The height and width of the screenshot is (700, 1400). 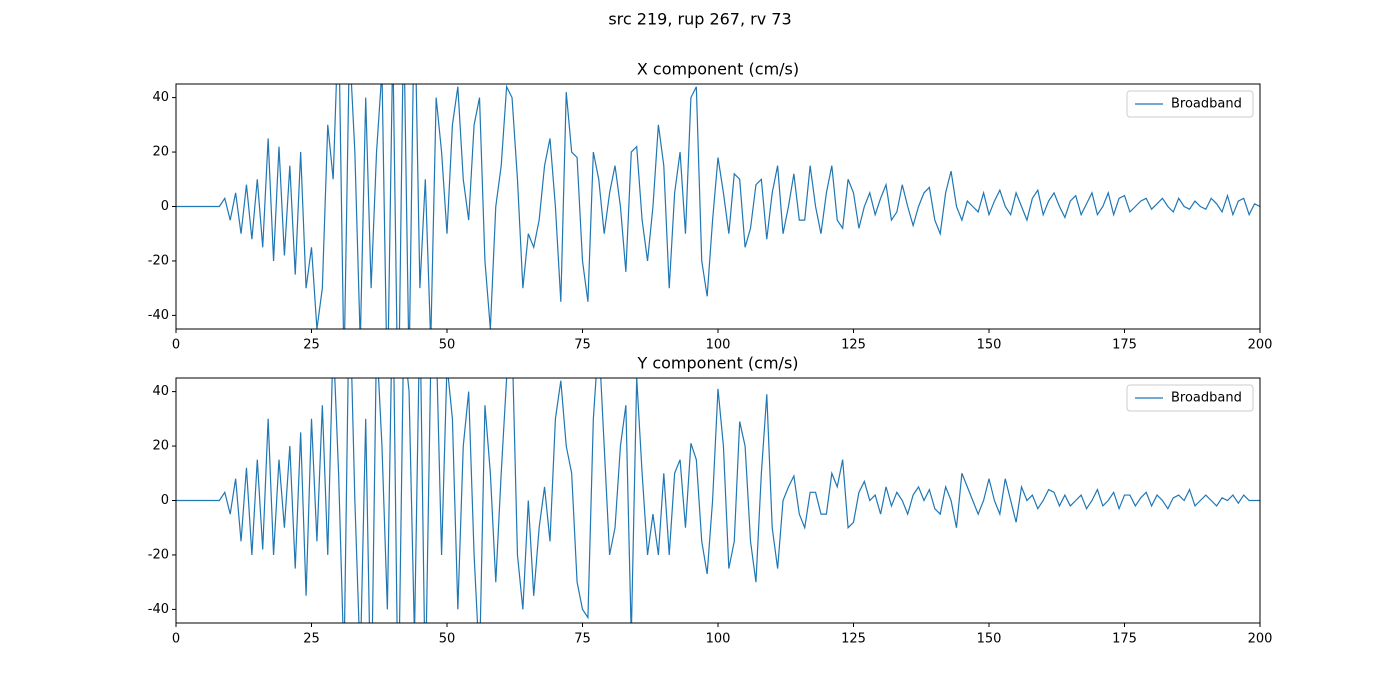 I want to click on subplot-title: X component (cm/s), so click(x=718, y=69).